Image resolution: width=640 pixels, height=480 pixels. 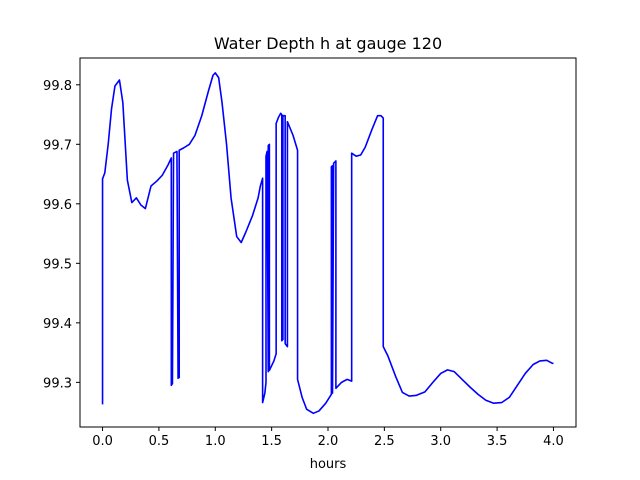 I want to click on y-tick-label: 99.6, so click(x=57, y=205).